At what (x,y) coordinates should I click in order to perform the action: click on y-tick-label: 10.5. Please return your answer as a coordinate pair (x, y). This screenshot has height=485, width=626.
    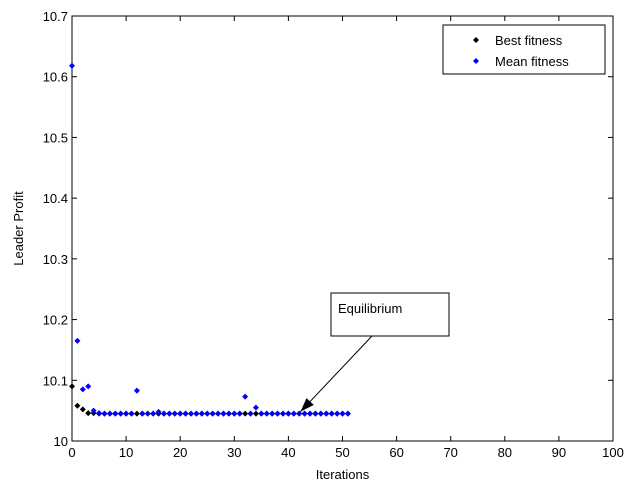
    Looking at the image, I should click on (55, 137).